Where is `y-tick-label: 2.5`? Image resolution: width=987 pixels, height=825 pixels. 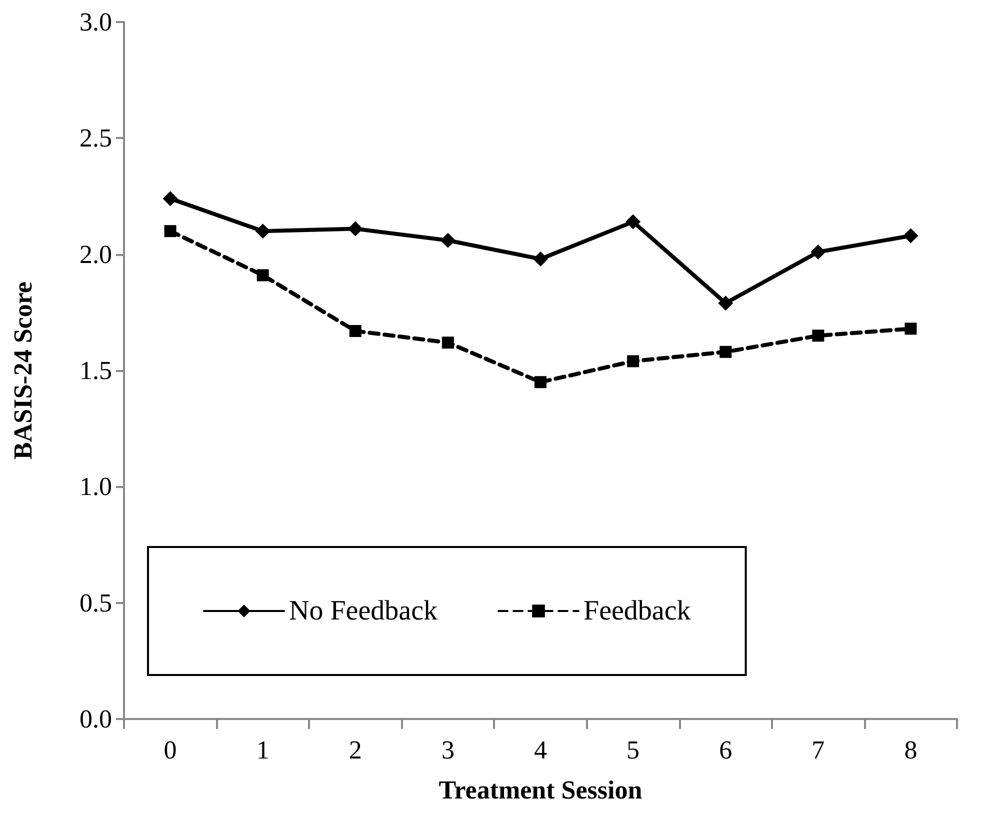
y-tick-label: 2.5 is located at coordinates (96, 138).